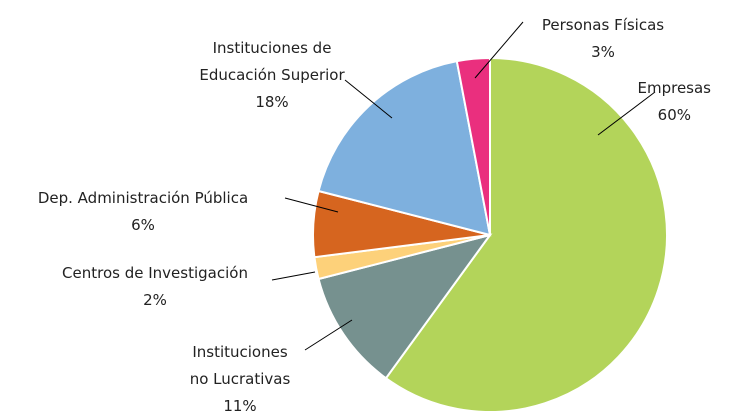 This screenshot has height=411, width=737. I want to click on value-label: 6%, so click(143, 225).